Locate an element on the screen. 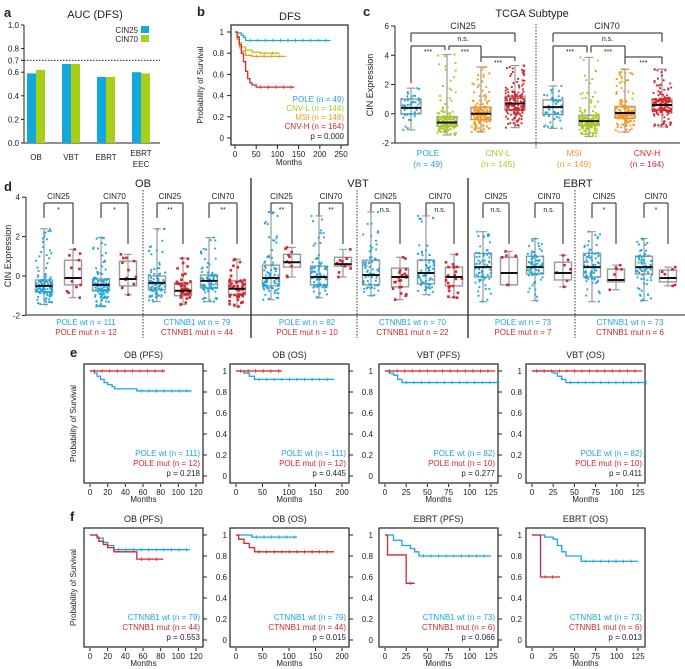 The height and width of the screenshot is (669, 685). y-tick-label: 4 is located at coordinates (387, 55).